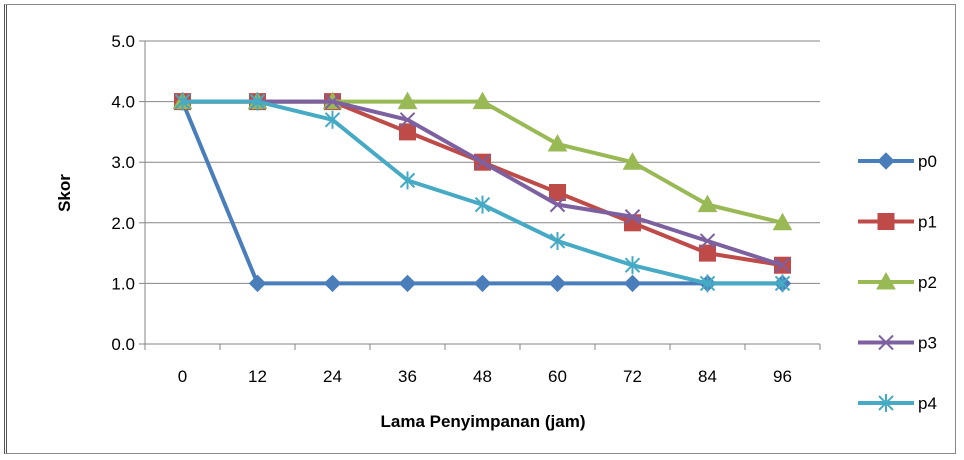 The image size is (964, 460). What do you see at coordinates (707, 376) in the screenshot?
I see `x-tick-label: 84` at bounding box center [707, 376].